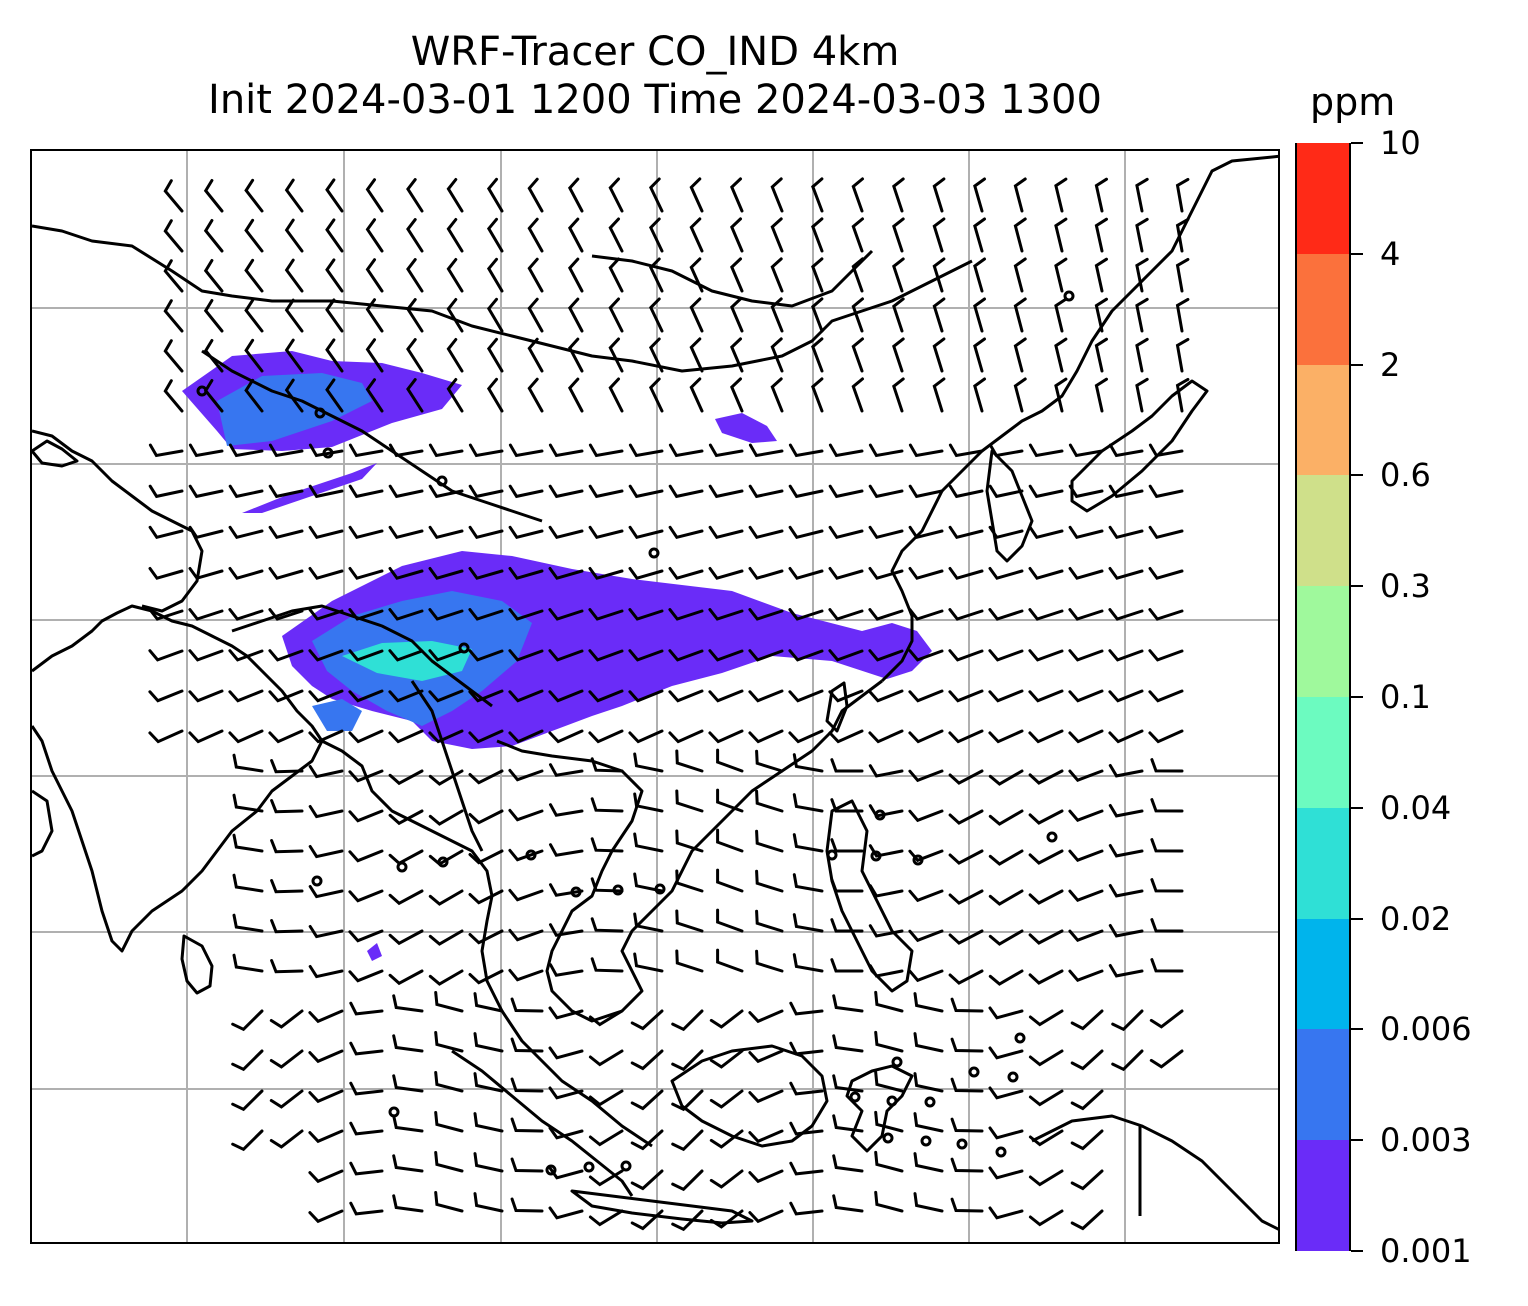 The height and width of the screenshot is (1306, 1528). Describe the element at coordinates (1079, 418) in the screenshot. I see `coast-china-east` at that location.